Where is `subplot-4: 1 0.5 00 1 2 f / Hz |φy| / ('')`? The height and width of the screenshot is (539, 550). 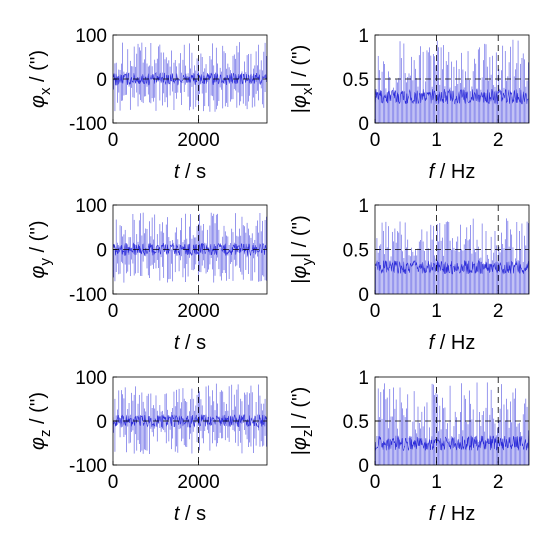 subplot-4: 1 0.5 00 1 2 f / Hz |φy| / ('') is located at coordinates (409, 275).